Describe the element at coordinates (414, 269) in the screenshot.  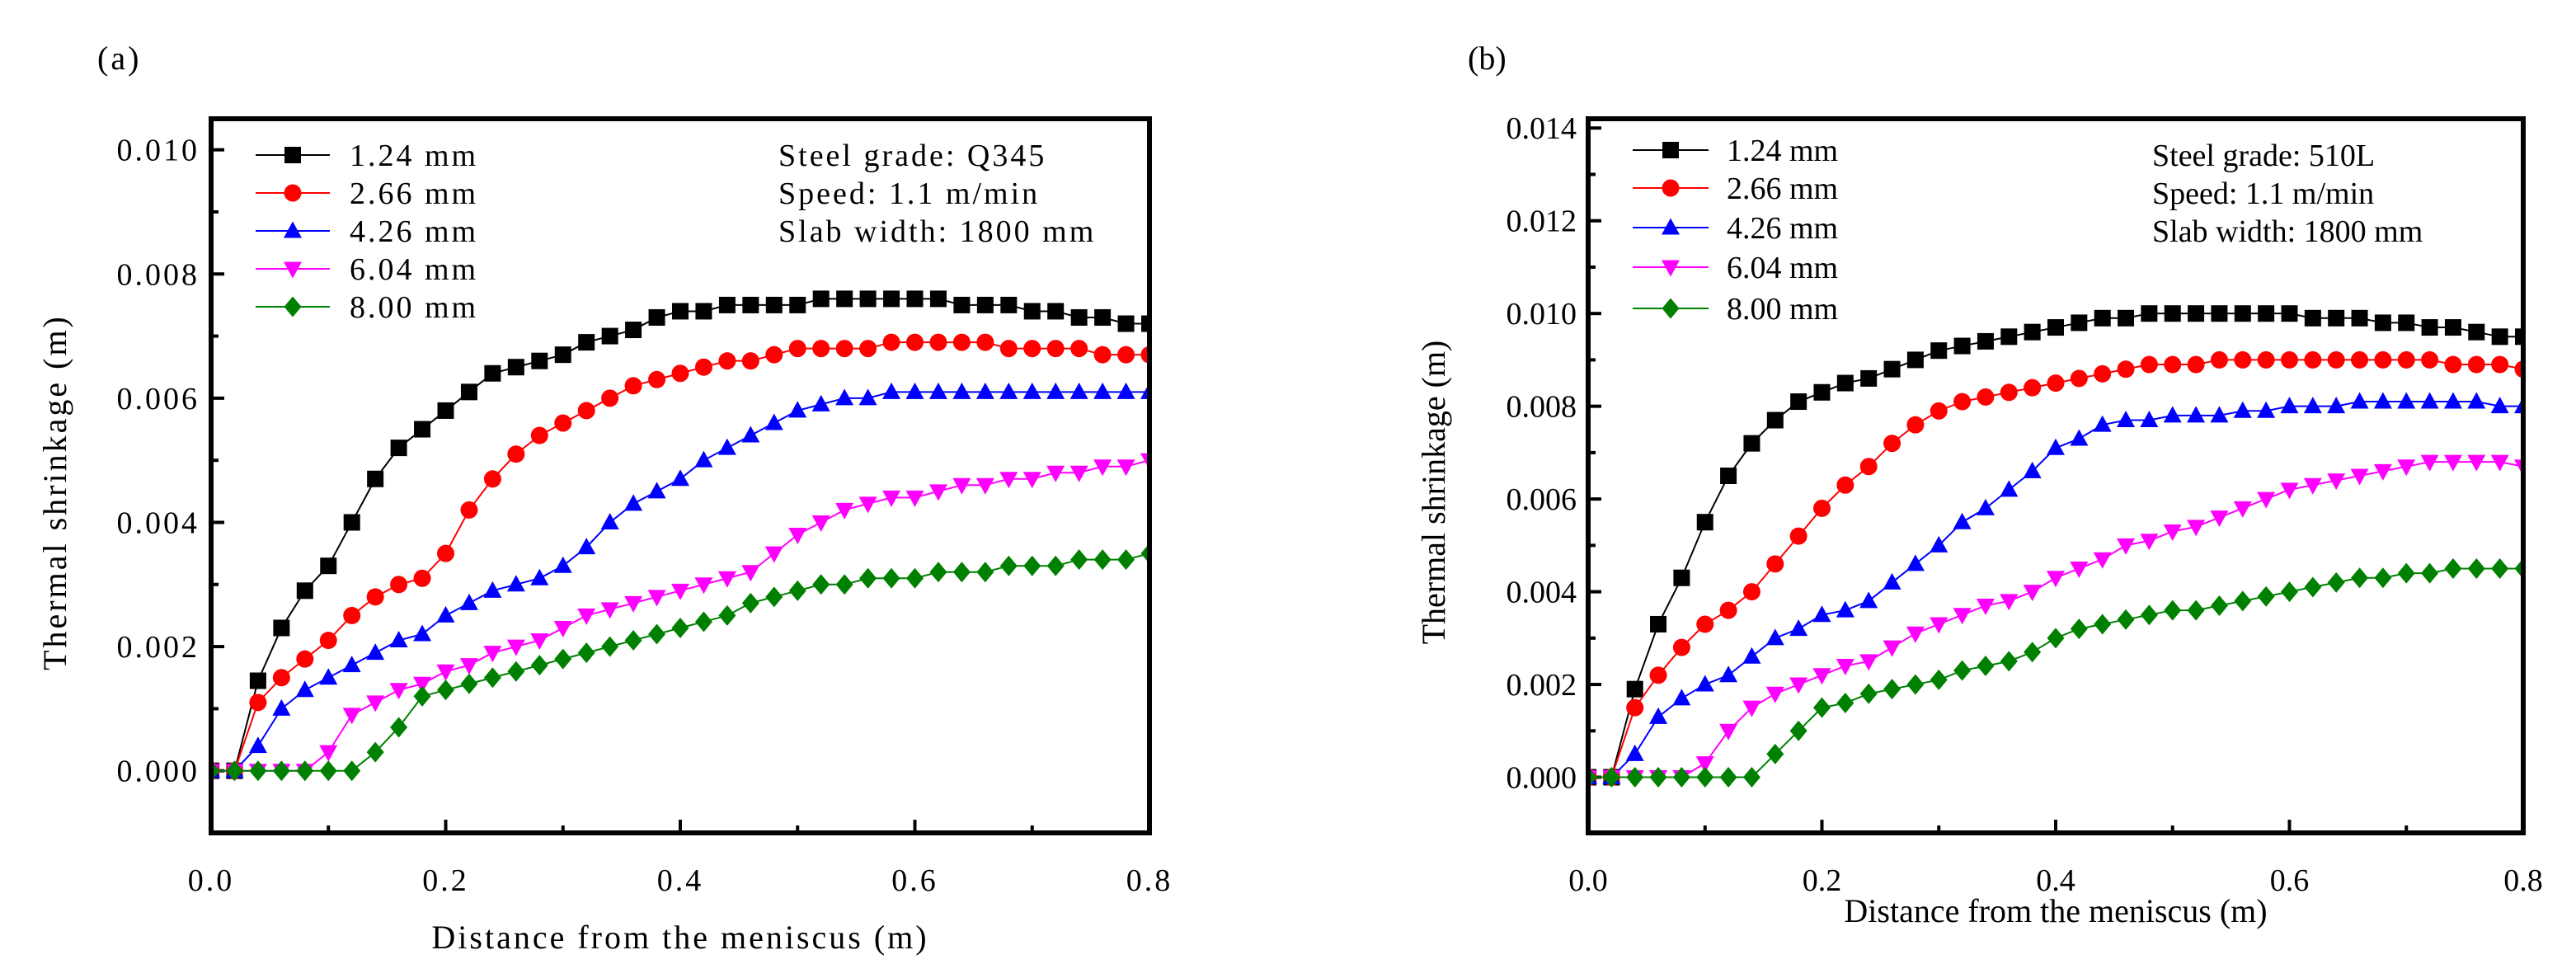
I see `legend-label: 6.04 mm` at that location.